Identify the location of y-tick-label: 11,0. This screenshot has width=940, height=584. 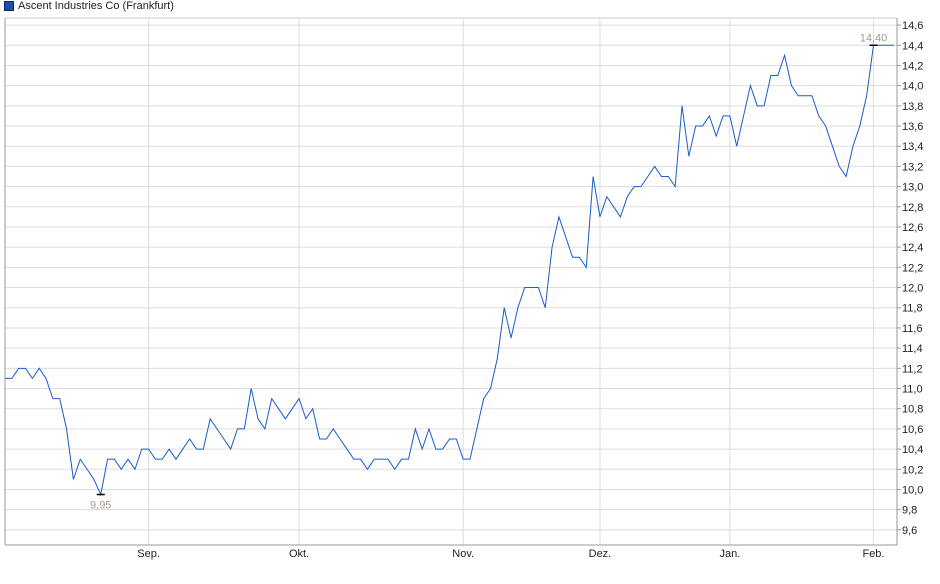
(912, 390).